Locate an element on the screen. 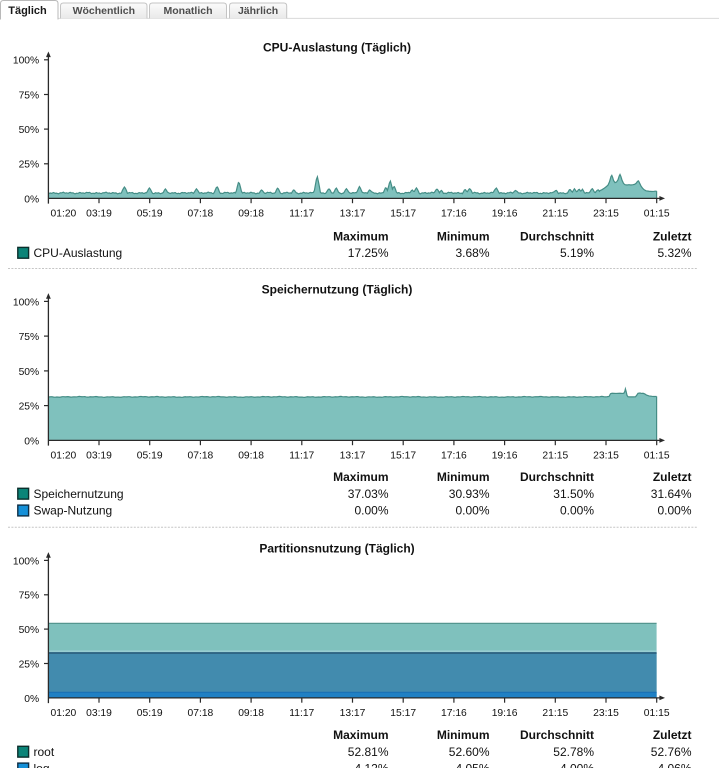  svg-text: 31.64% is located at coordinates (671, 494).